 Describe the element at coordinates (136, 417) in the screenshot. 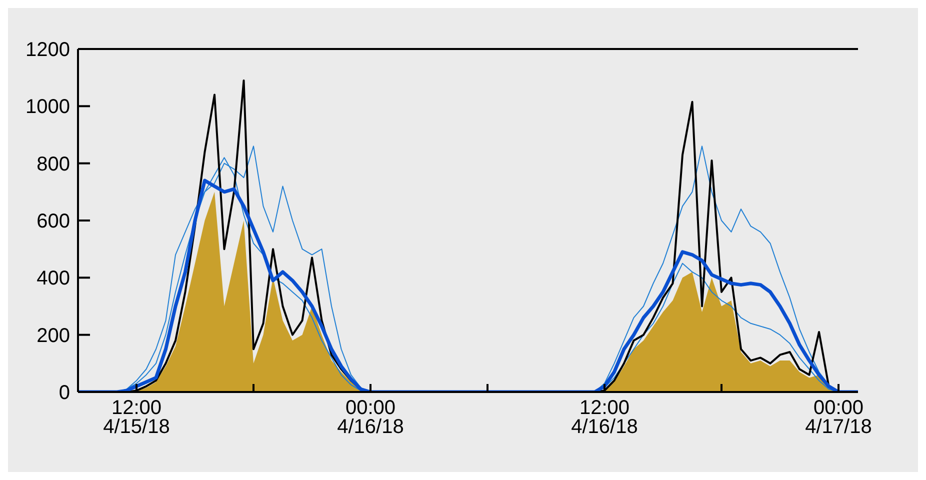

I see `x-tick-label: 12:00 4/15/18` at that location.